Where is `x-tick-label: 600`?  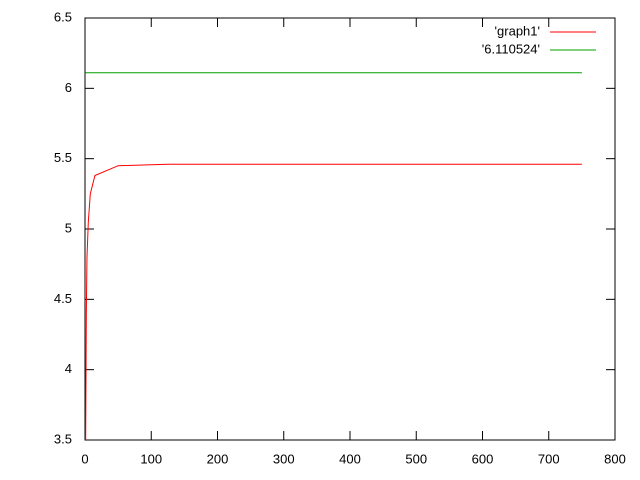 x-tick-label: 600 is located at coordinates (483, 458).